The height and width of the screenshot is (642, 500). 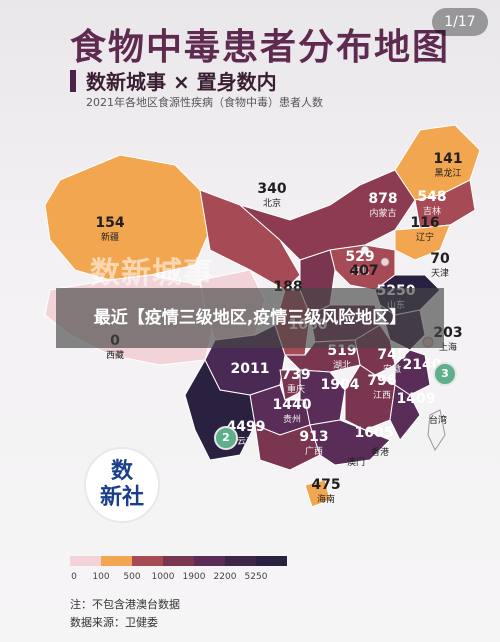 I want to click on legend-ticks: 0 100 500 1000 1900 2200 5250, so click(x=220, y=579).